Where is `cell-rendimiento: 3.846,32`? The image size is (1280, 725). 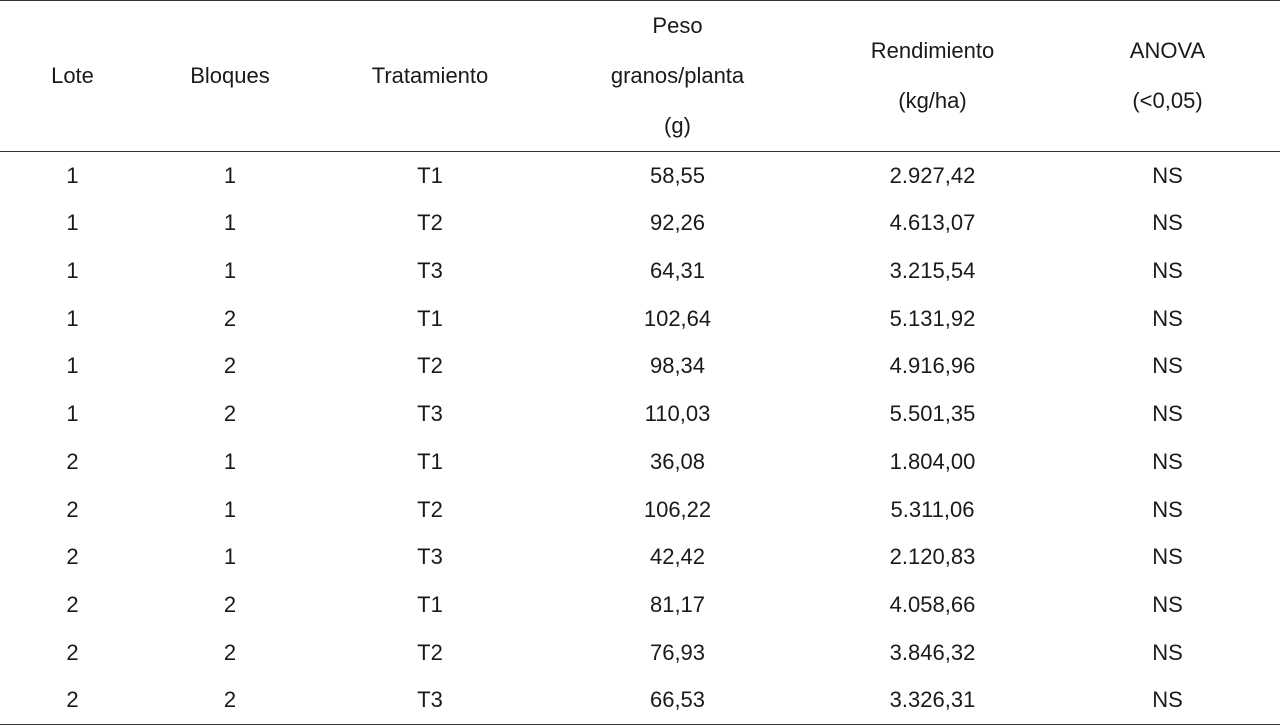
cell-rendimiento: 3.846,32 is located at coordinates (932, 652).